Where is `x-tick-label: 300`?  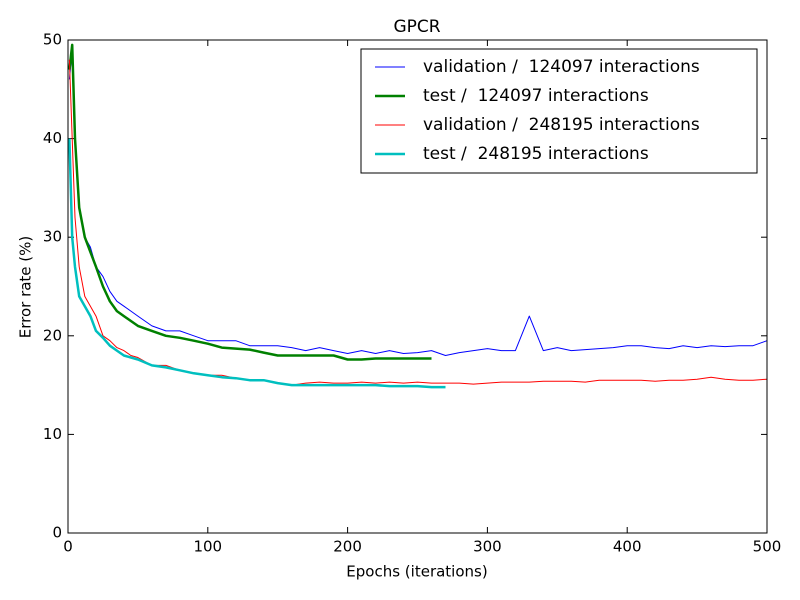 x-tick-label: 300 is located at coordinates (487, 547).